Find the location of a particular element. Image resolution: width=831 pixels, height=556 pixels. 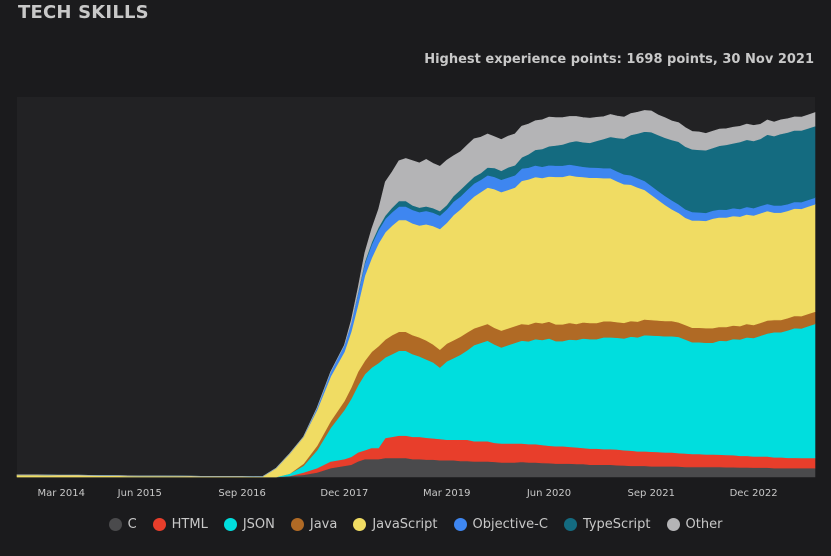

x-tick-label: Jun 2020 is located at coordinates (548, 493).